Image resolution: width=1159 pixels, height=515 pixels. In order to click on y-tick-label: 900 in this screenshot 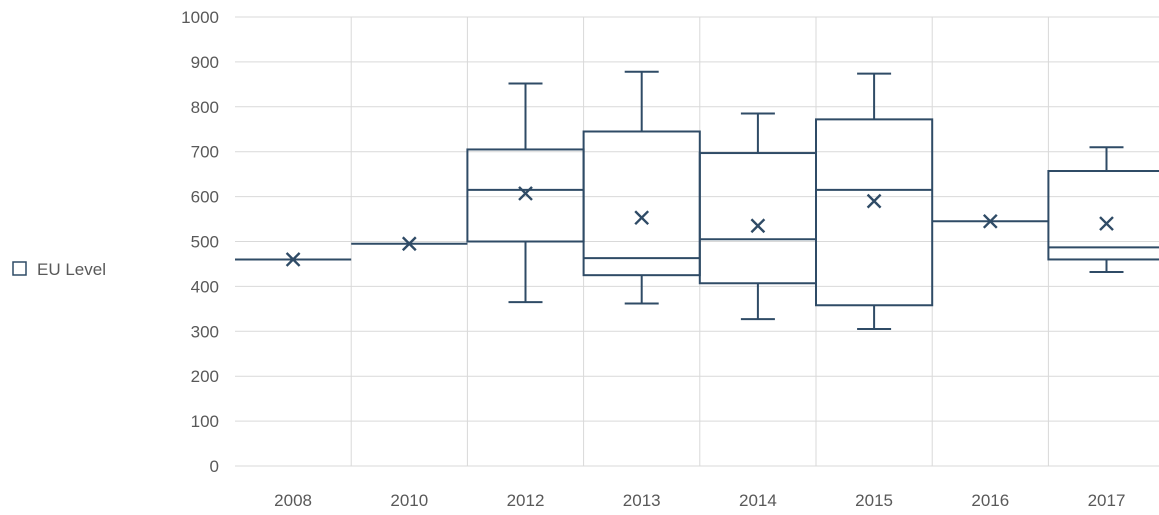, I will do `click(205, 62)`.